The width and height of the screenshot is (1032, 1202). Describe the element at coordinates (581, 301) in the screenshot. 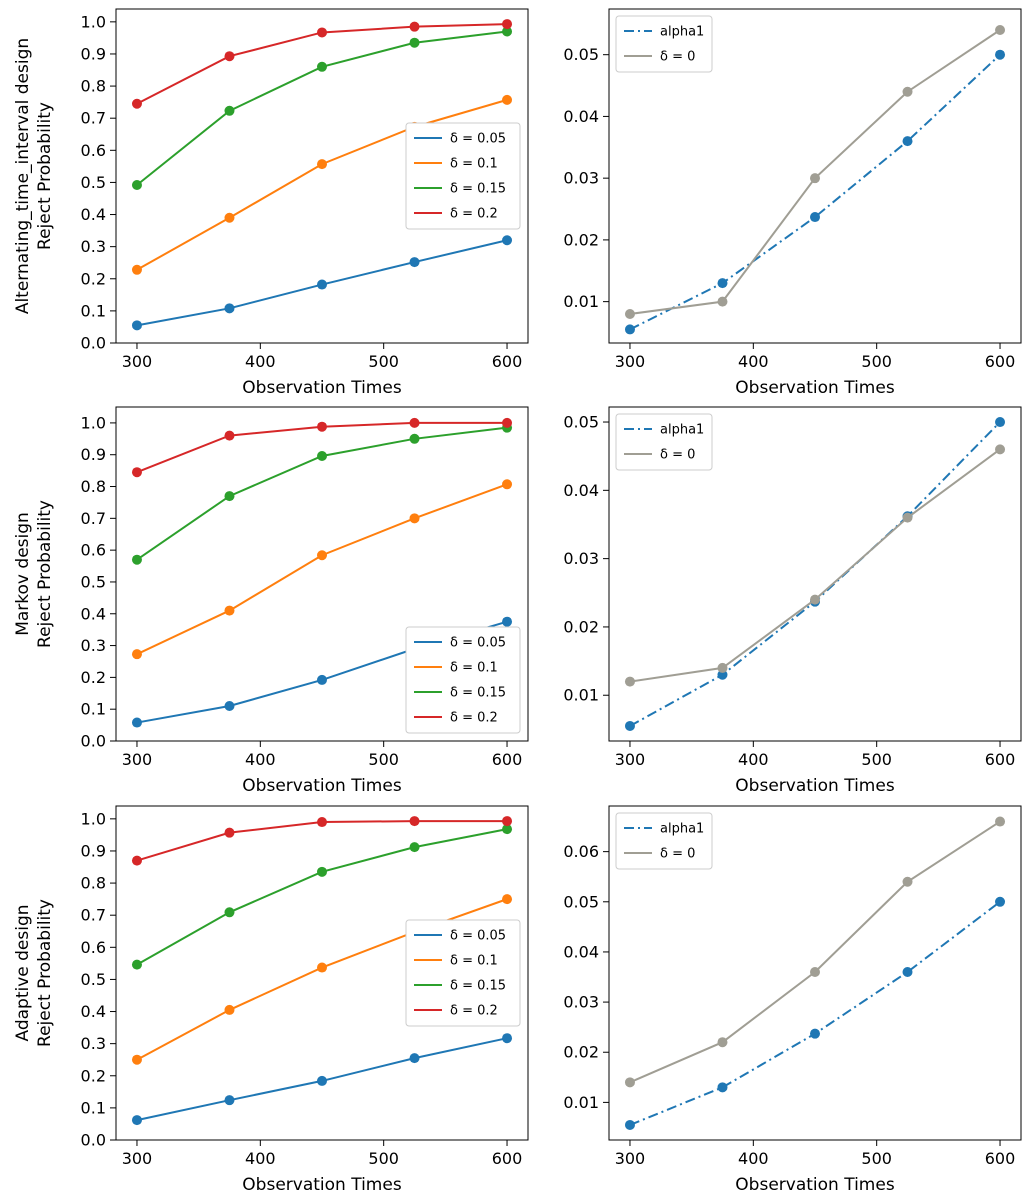

I see `y-tick-label: 0.01` at that location.